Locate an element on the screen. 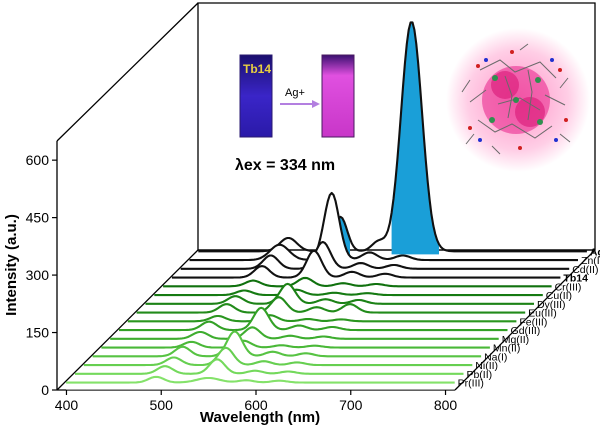 The width and height of the screenshot is (600, 435). series-line-mg-ii- is located at coordinates (304, 333).